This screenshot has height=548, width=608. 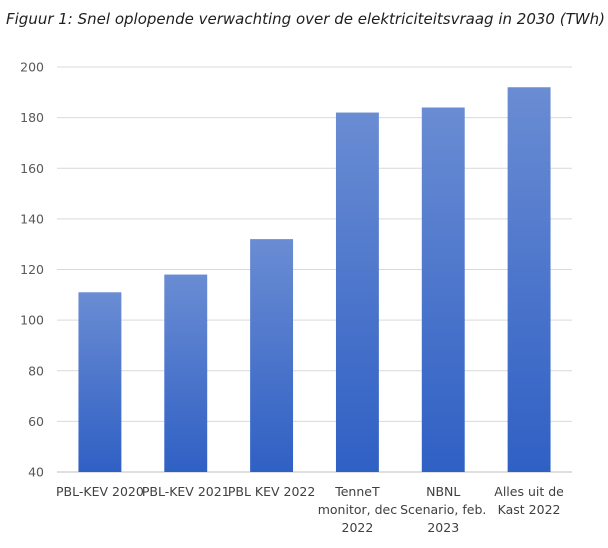 I want to click on x-category-label: TenneT monitor, dec 2022, so click(x=357, y=509).